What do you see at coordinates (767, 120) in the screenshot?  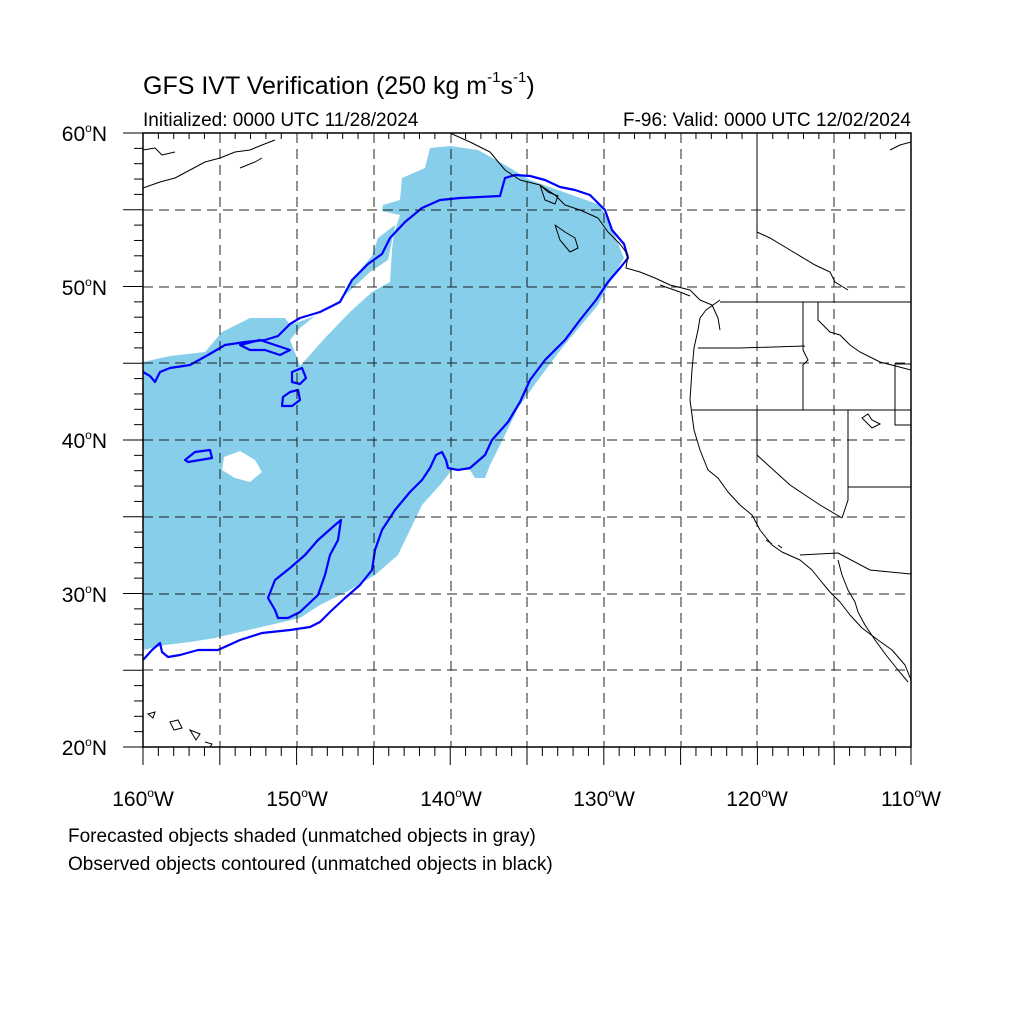 I see `valid-time: F-96: Valid: 0000 UTC 12/02/2024` at bounding box center [767, 120].